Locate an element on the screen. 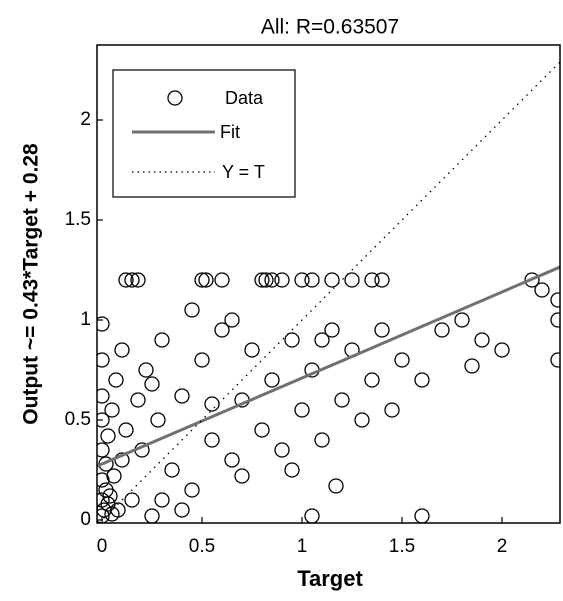 The width and height of the screenshot is (563, 601). x-tick-label: 2 is located at coordinates (502, 546).